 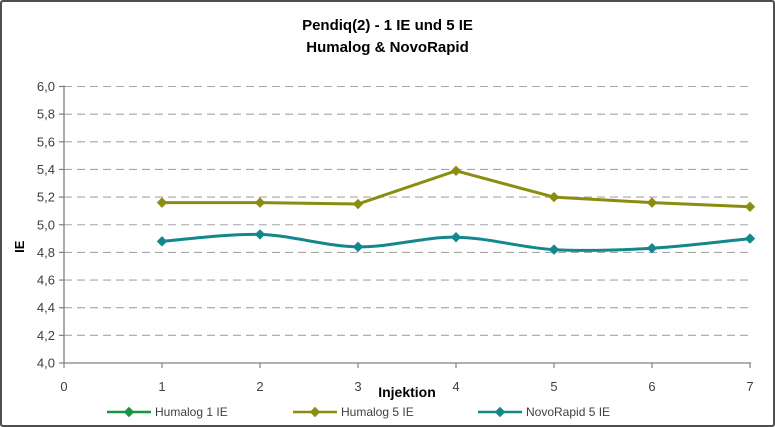 What do you see at coordinates (129, 412) in the screenshot?
I see `legend-marker-humalog-1-ie` at bounding box center [129, 412].